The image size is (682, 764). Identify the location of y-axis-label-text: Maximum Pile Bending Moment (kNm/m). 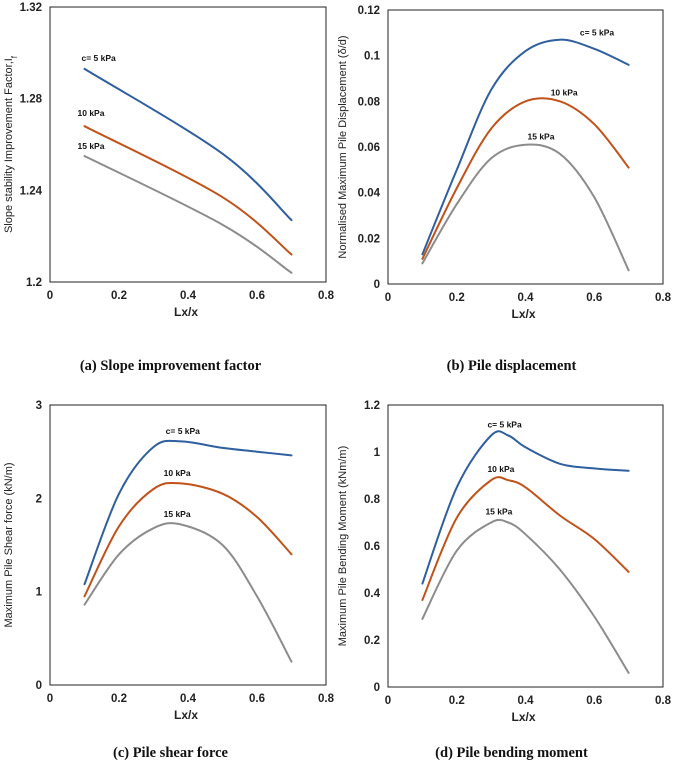
(343, 546).